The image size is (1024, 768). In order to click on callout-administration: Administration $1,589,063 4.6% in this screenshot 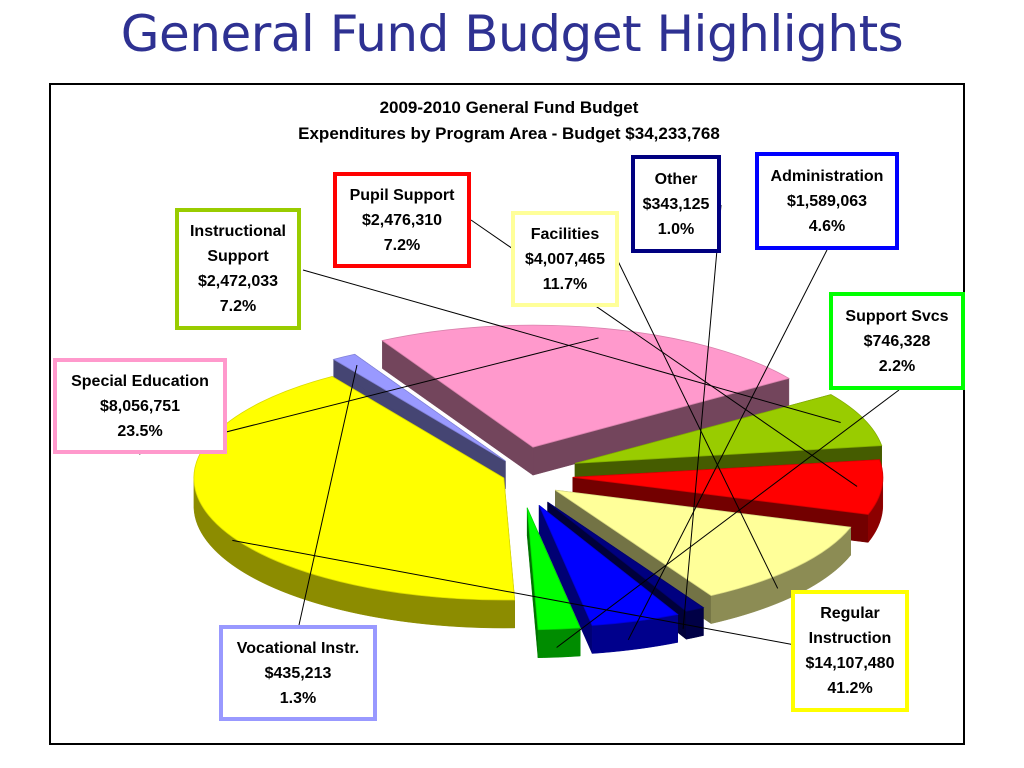, I will do `click(827, 201)`.